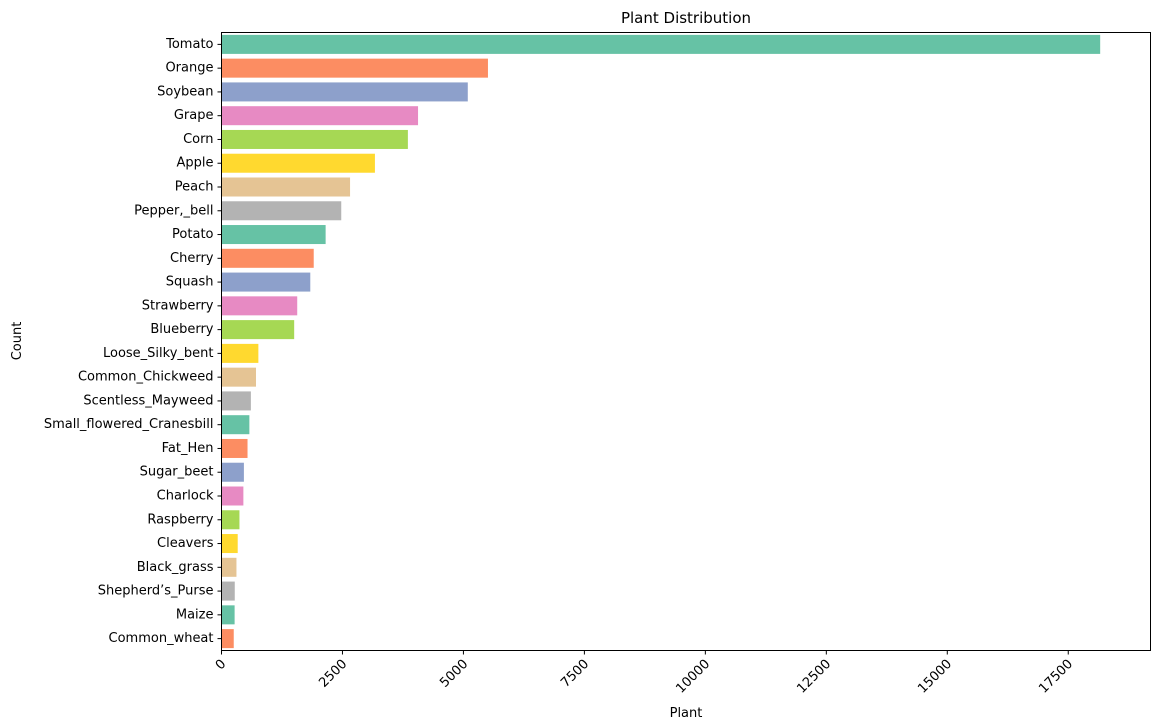 The width and height of the screenshot is (1161, 728). I want to click on y-tick-label: Fat_Hen, so click(188, 448).